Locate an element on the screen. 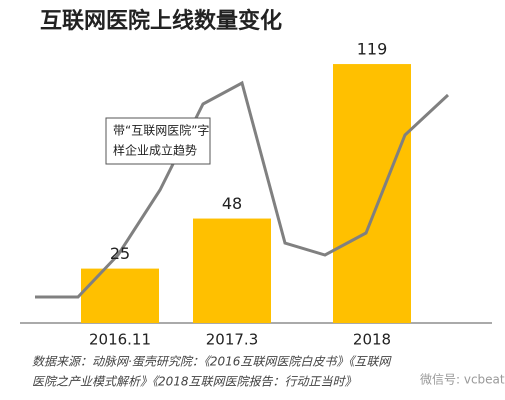  x-tick-label: 2016.11 is located at coordinates (120, 340).